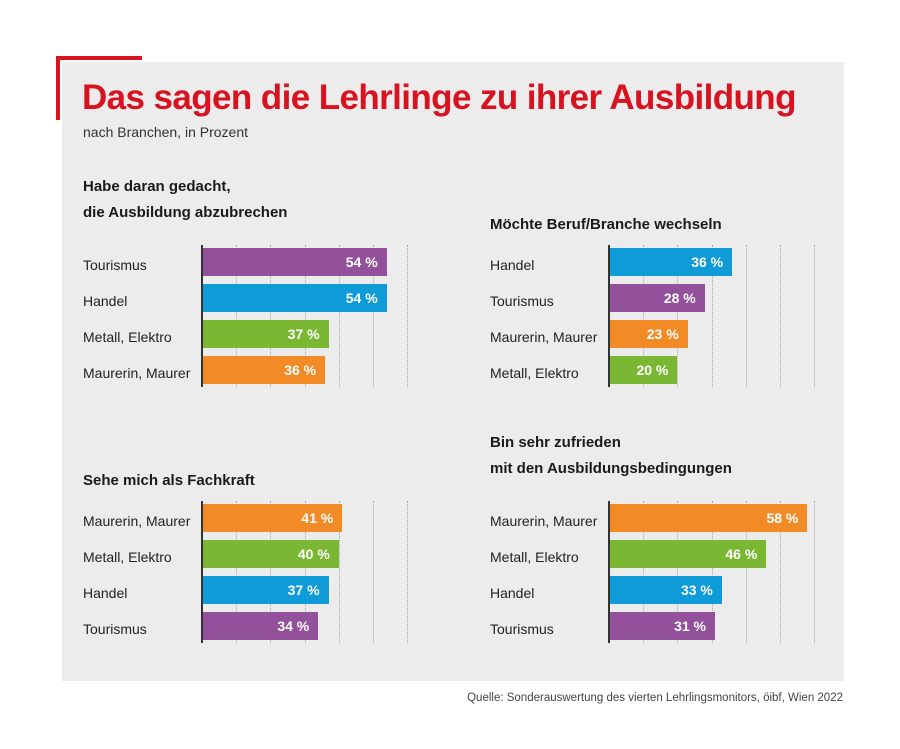 The image size is (900, 749). I want to click on value-label: 40 %, so click(313, 554).